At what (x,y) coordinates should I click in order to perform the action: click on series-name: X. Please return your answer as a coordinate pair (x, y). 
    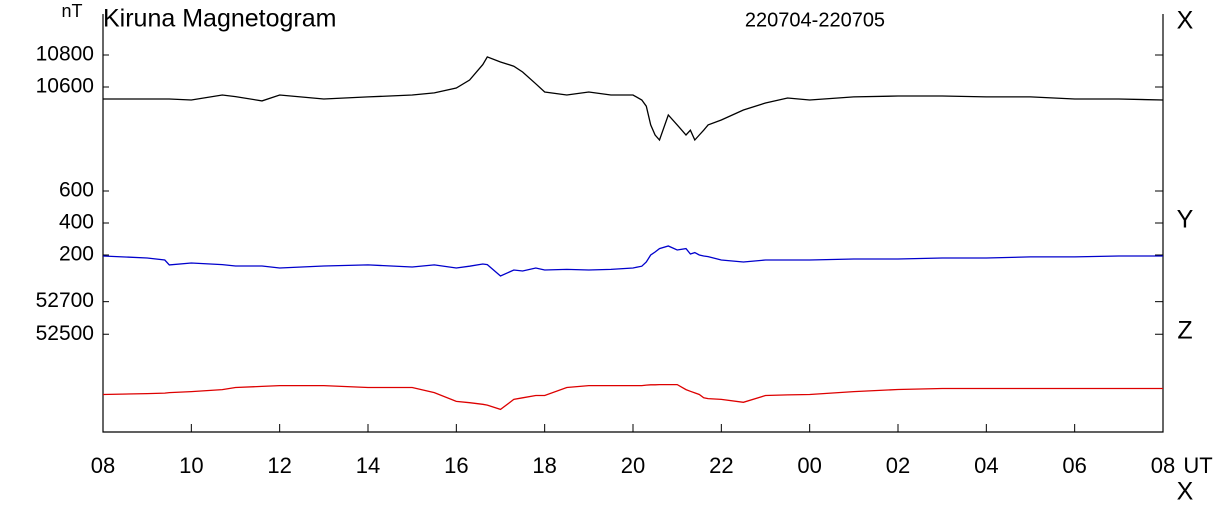
    Looking at the image, I should click on (1185, 21).